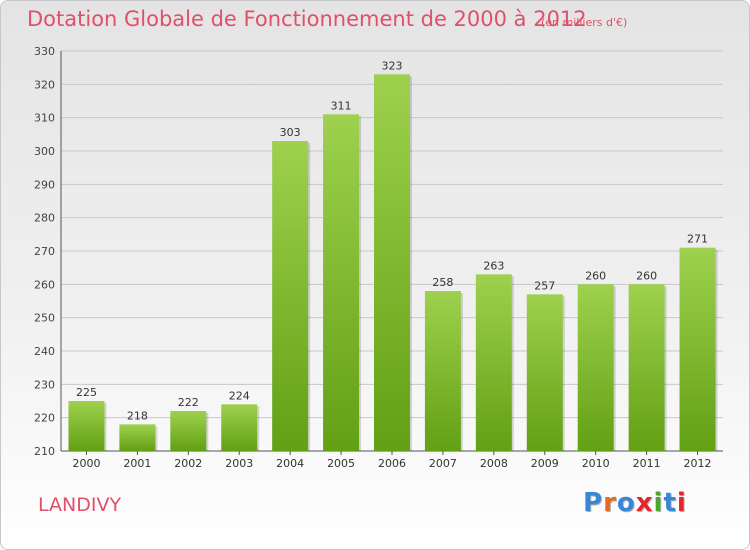 Image resolution: width=750 pixels, height=550 pixels. Describe the element at coordinates (494, 463) in the screenshot. I see `x-tick-label: 2008` at that location.